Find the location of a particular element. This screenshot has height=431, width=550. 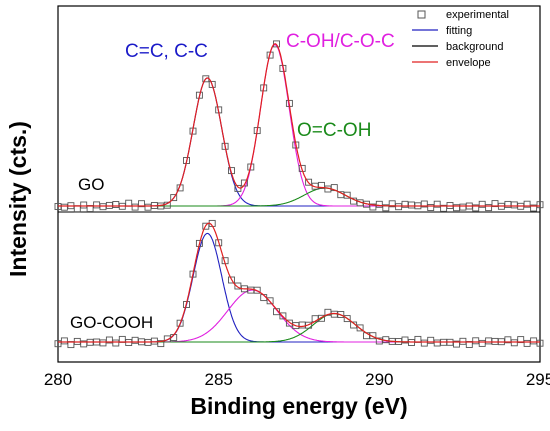

legend-label-background: background is located at coordinates (475, 47).